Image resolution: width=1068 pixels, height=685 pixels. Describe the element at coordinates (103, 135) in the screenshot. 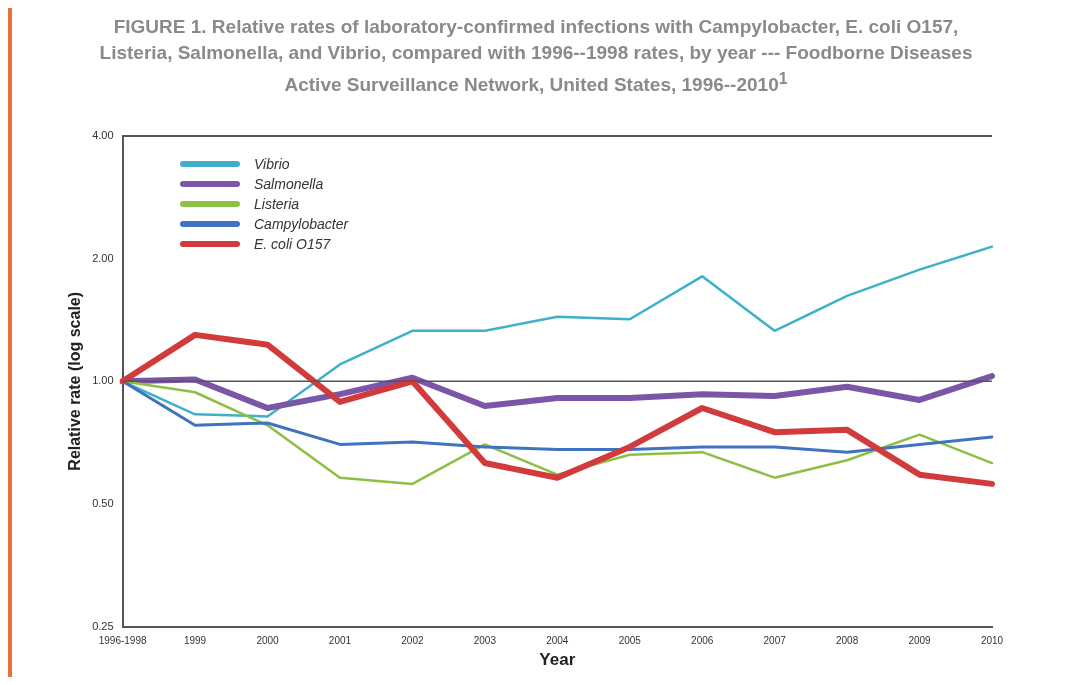

I see `y-tick-label: 4.00` at that location.